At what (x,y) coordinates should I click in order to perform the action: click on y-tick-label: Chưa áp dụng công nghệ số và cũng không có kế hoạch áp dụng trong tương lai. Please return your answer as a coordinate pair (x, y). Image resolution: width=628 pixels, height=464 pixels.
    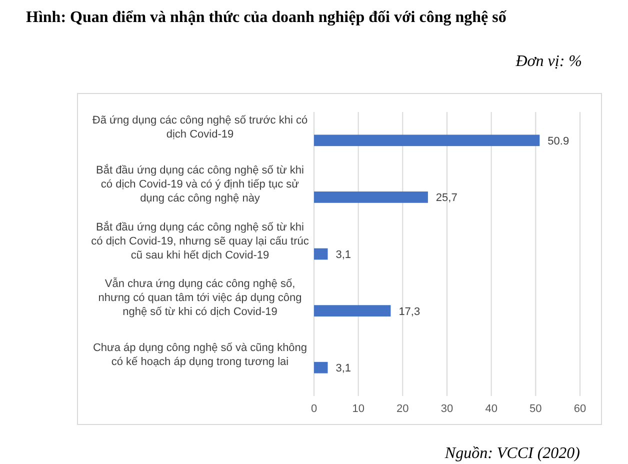
    Looking at the image, I should click on (200, 355).